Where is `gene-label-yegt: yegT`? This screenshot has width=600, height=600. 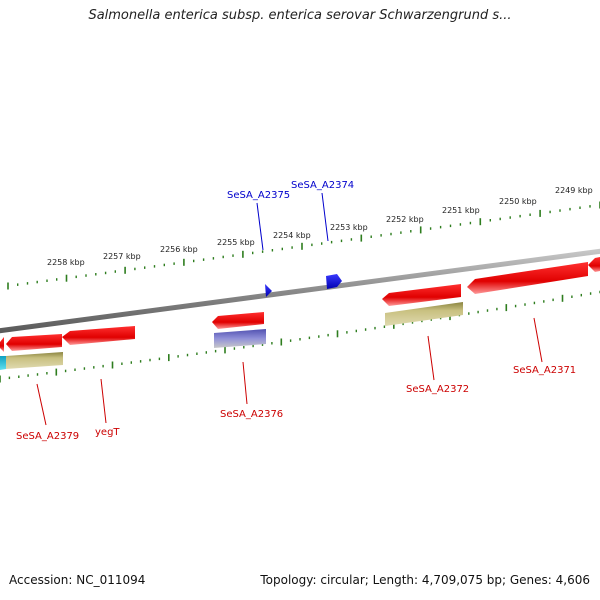 gene-label-yegt: yegT is located at coordinates (107, 432).